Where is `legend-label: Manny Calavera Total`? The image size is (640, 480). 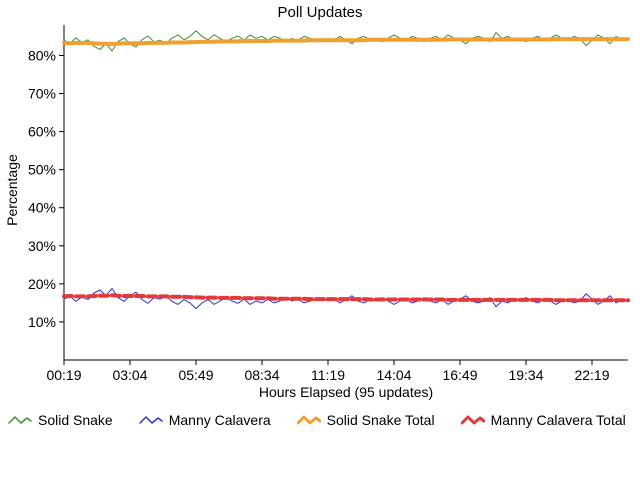 legend-label: Manny Calavera Total is located at coordinates (558, 420).